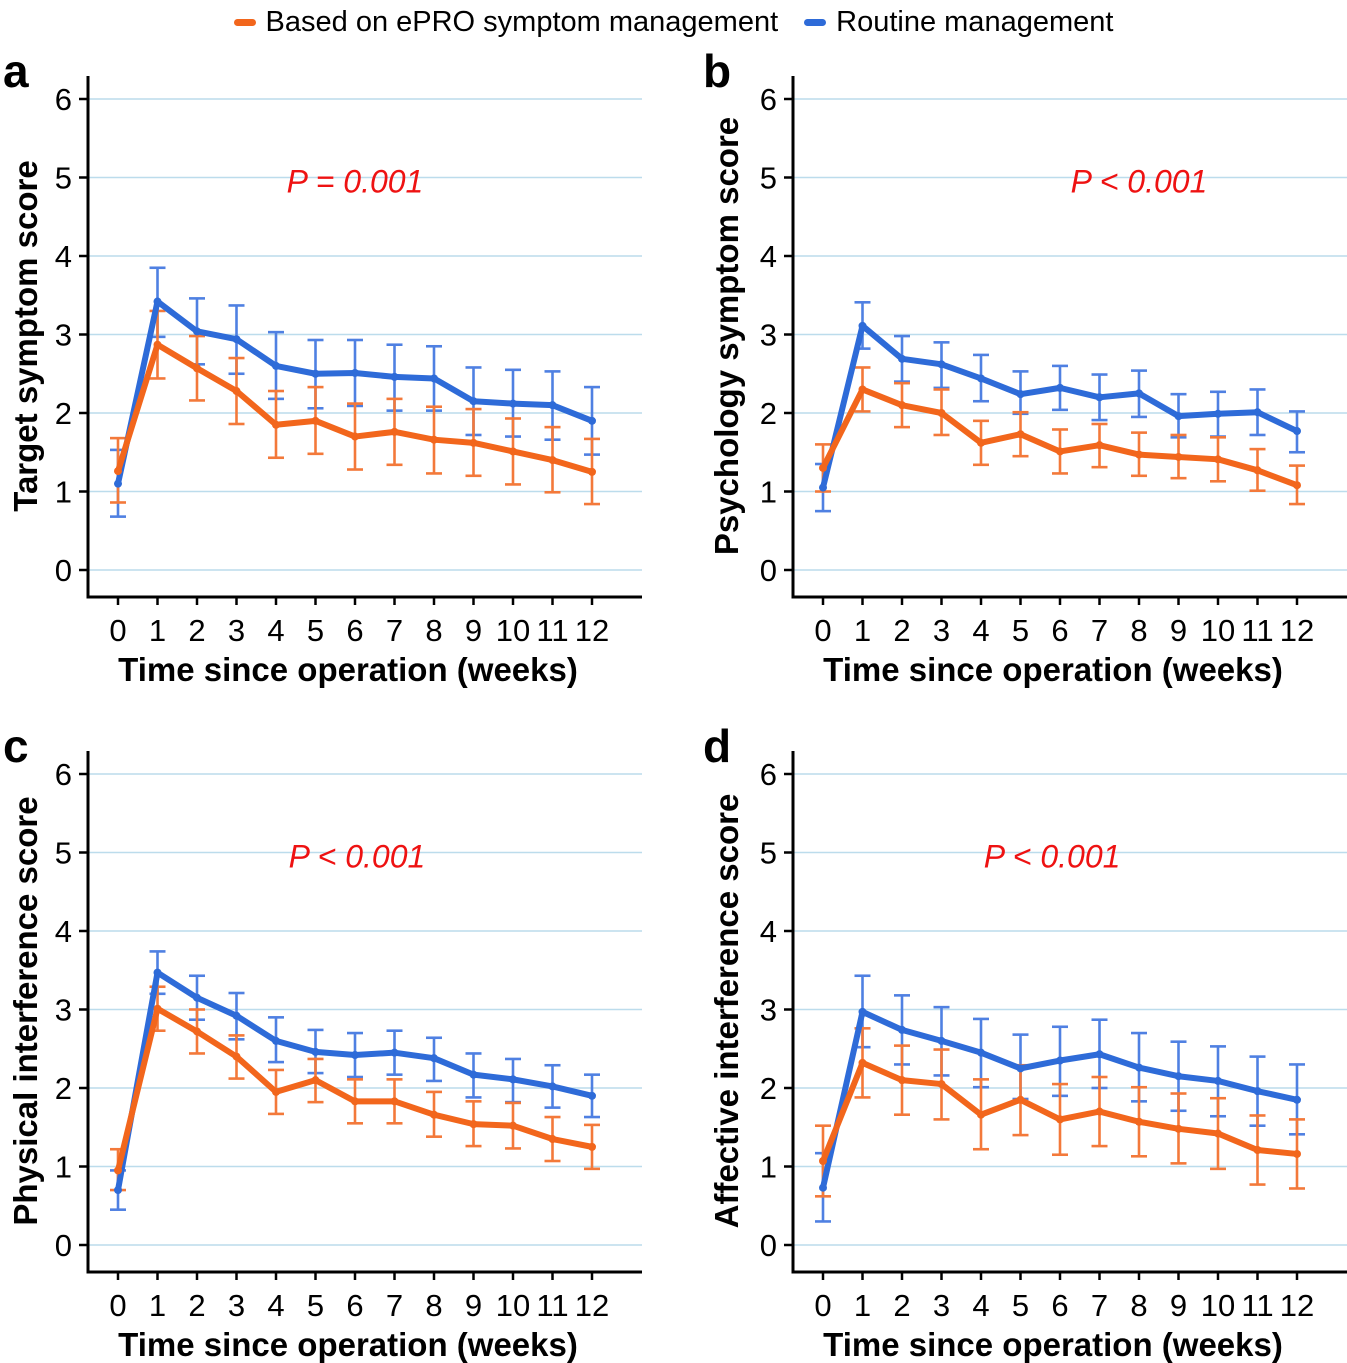  Describe the element at coordinates (355, 181) in the screenshot. I see `svg-text: P = 0.001` at that location.